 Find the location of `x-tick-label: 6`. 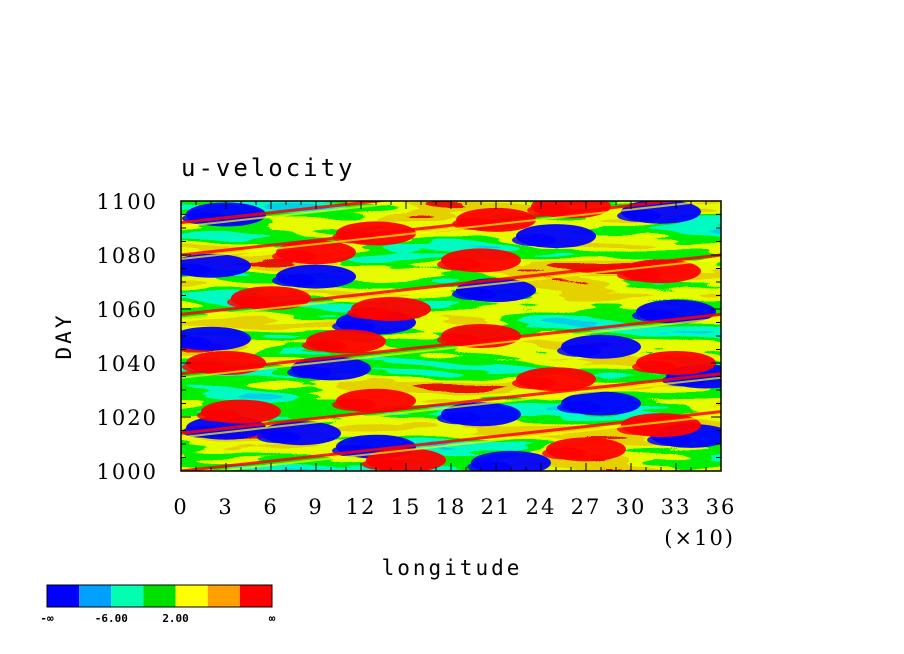

x-tick-label: 6 is located at coordinates (270, 507).